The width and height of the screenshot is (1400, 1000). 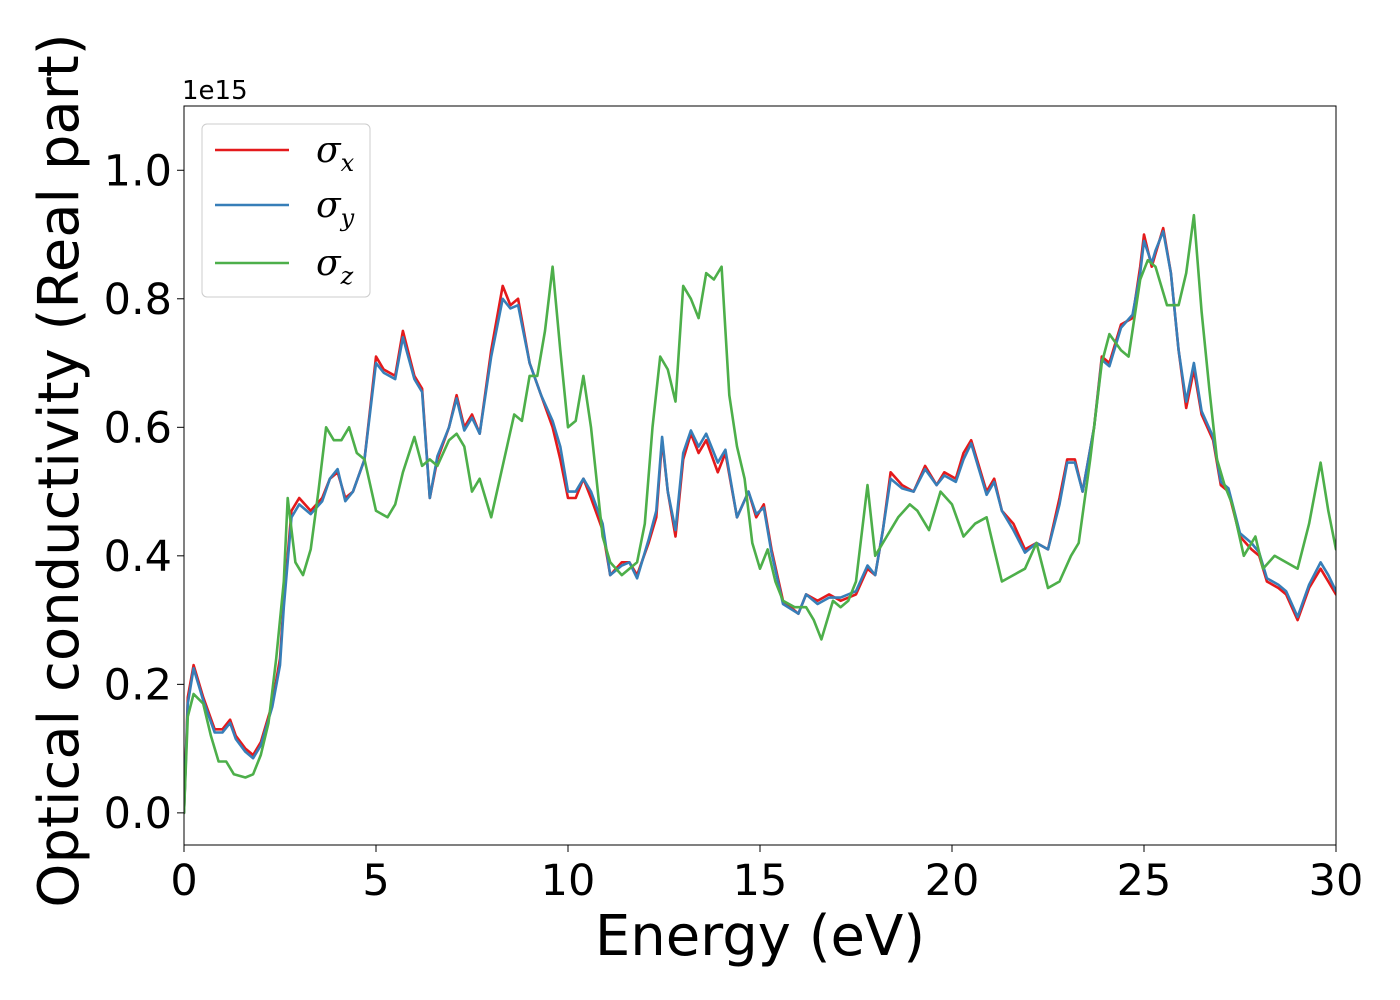 What do you see at coordinates (138, 557) in the screenshot?
I see `y-tick-label: 0.4` at bounding box center [138, 557].